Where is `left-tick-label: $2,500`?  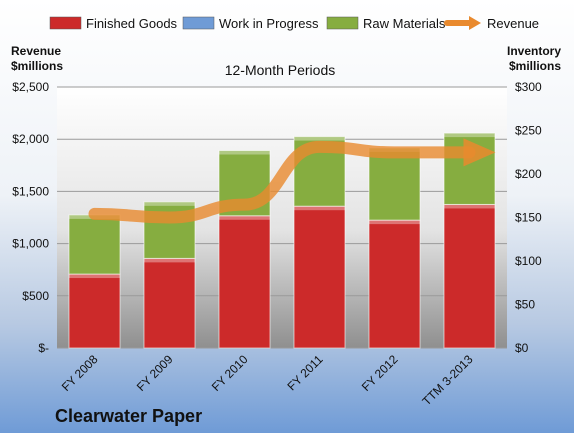
left-tick-label: $2,500 is located at coordinates (30, 87).